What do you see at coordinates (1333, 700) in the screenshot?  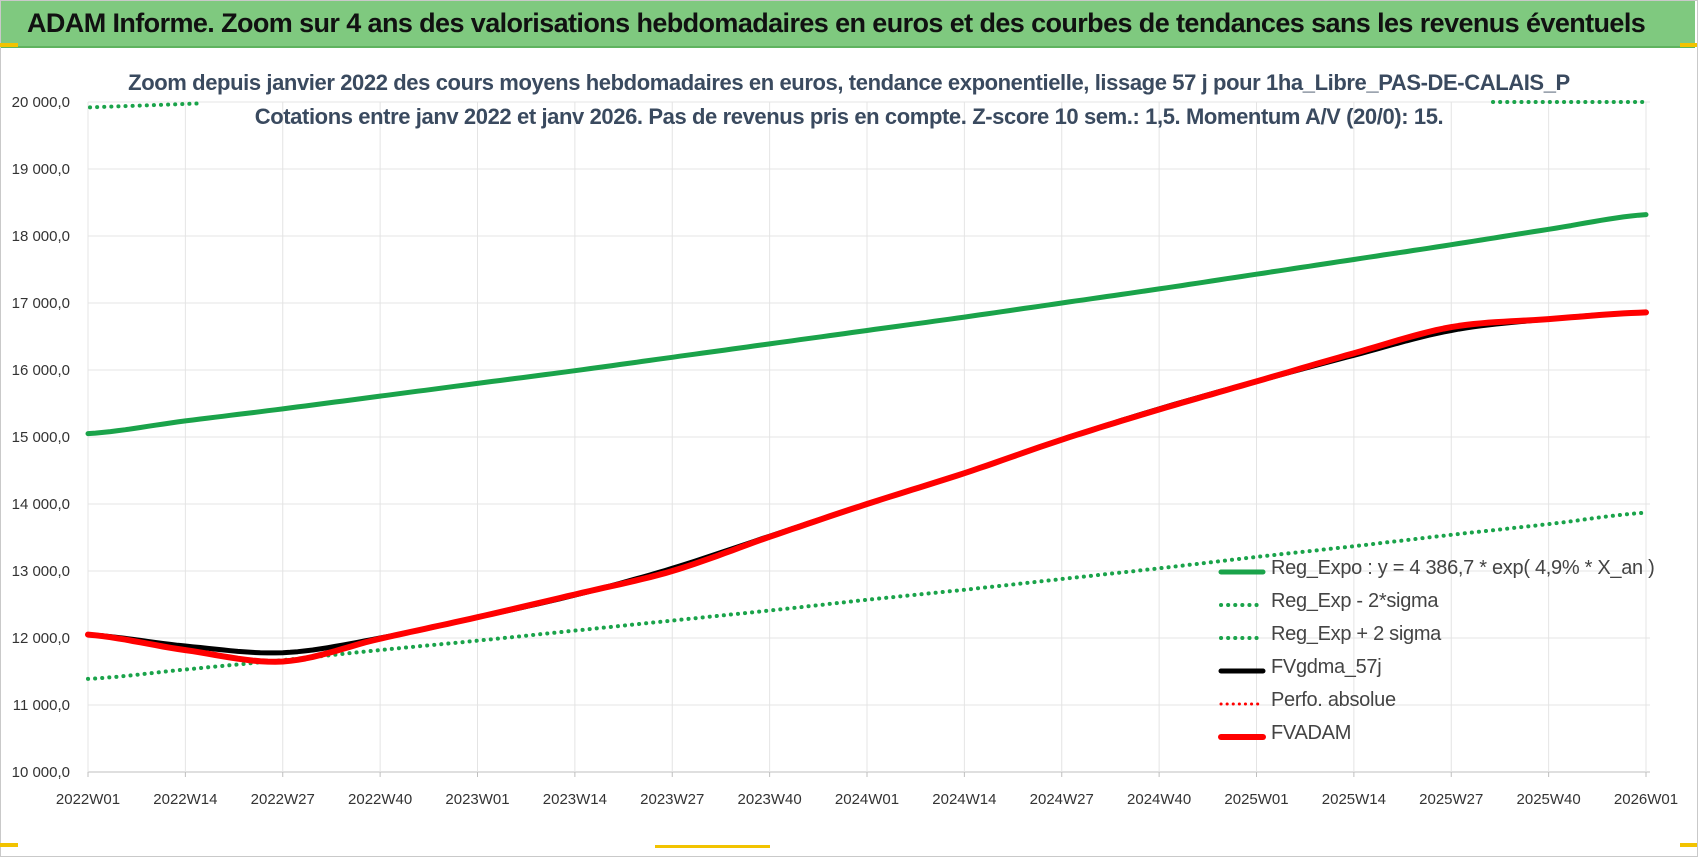 I see `legend-label: Perfo. absolue` at bounding box center [1333, 700].